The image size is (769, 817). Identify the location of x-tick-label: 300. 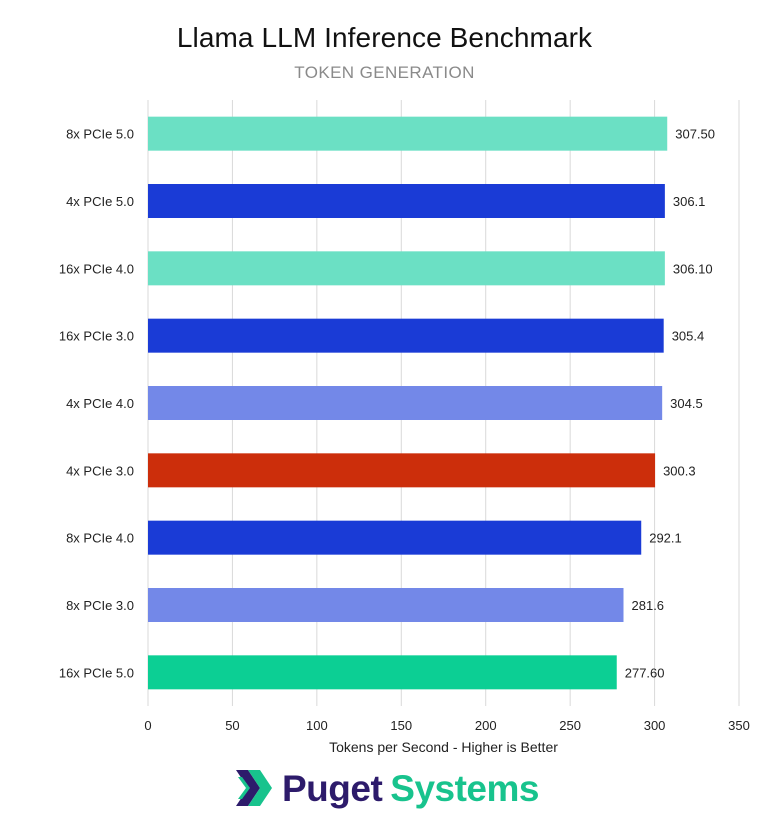
(655, 725).